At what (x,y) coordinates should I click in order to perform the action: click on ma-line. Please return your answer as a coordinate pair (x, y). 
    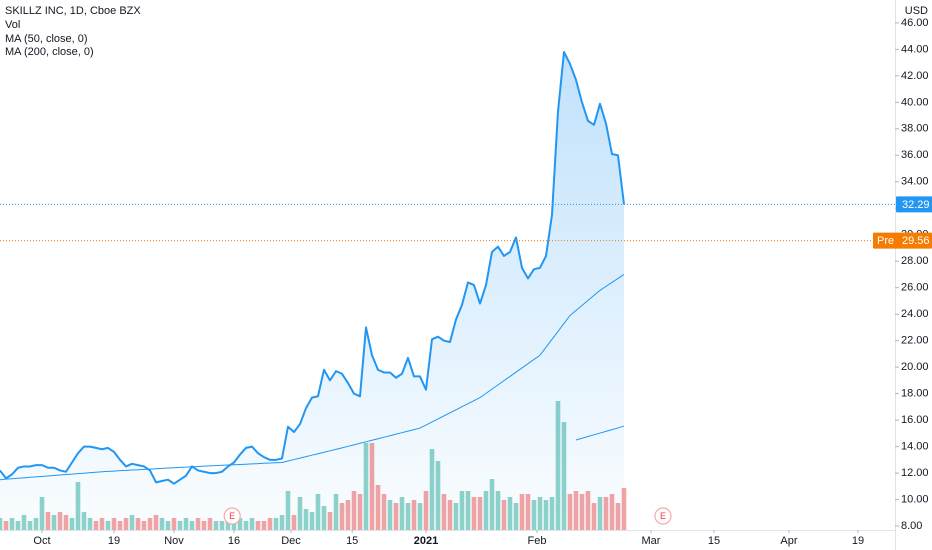
    Looking at the image, I should click on (600, 433).